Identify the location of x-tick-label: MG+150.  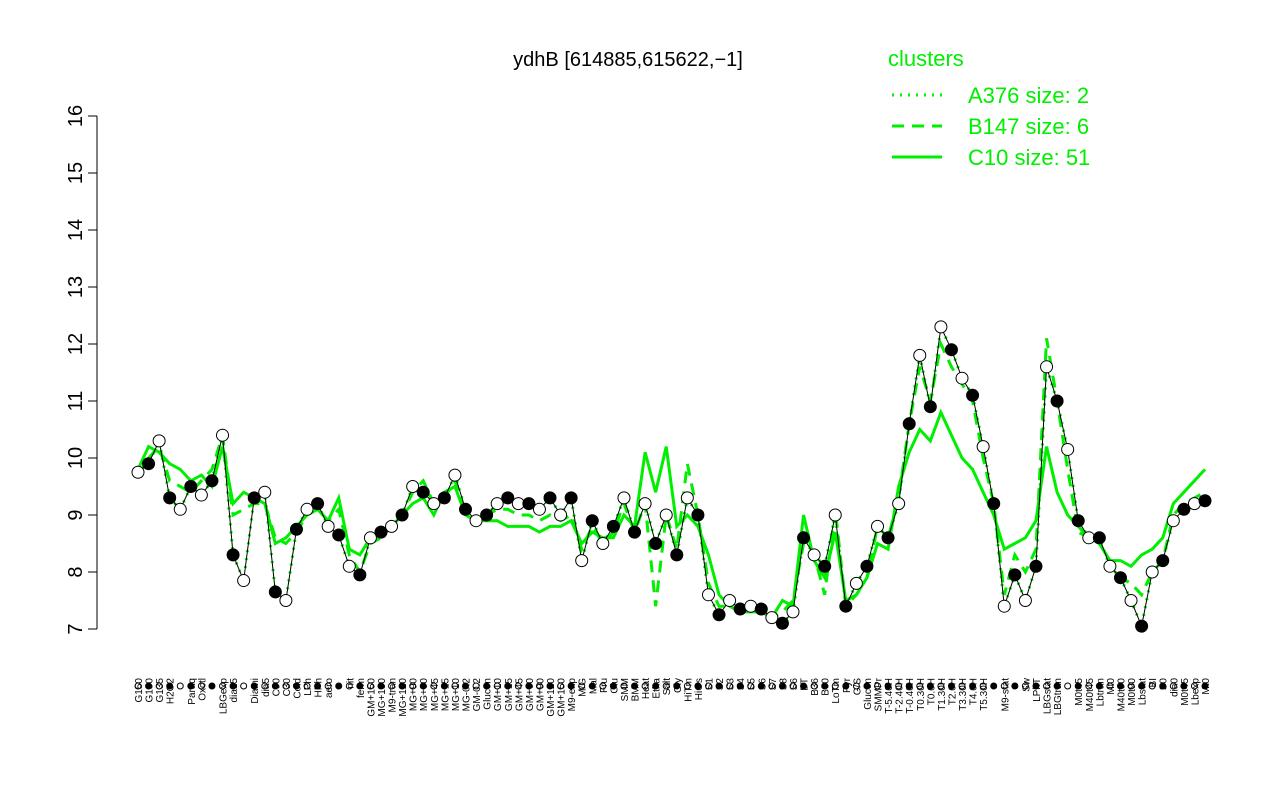
(382, 697).